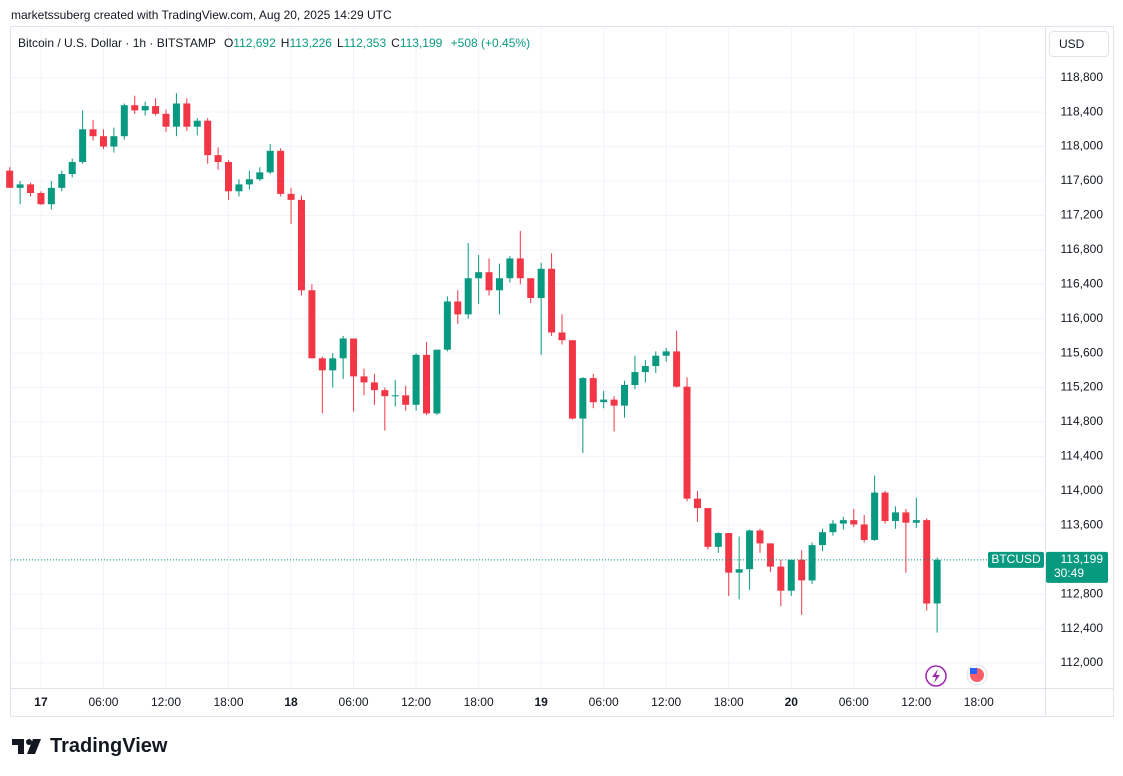  Describe the element at coordinates (1082, 283) in the screenshot. I see `y-tick-label: 116,400` at that location.